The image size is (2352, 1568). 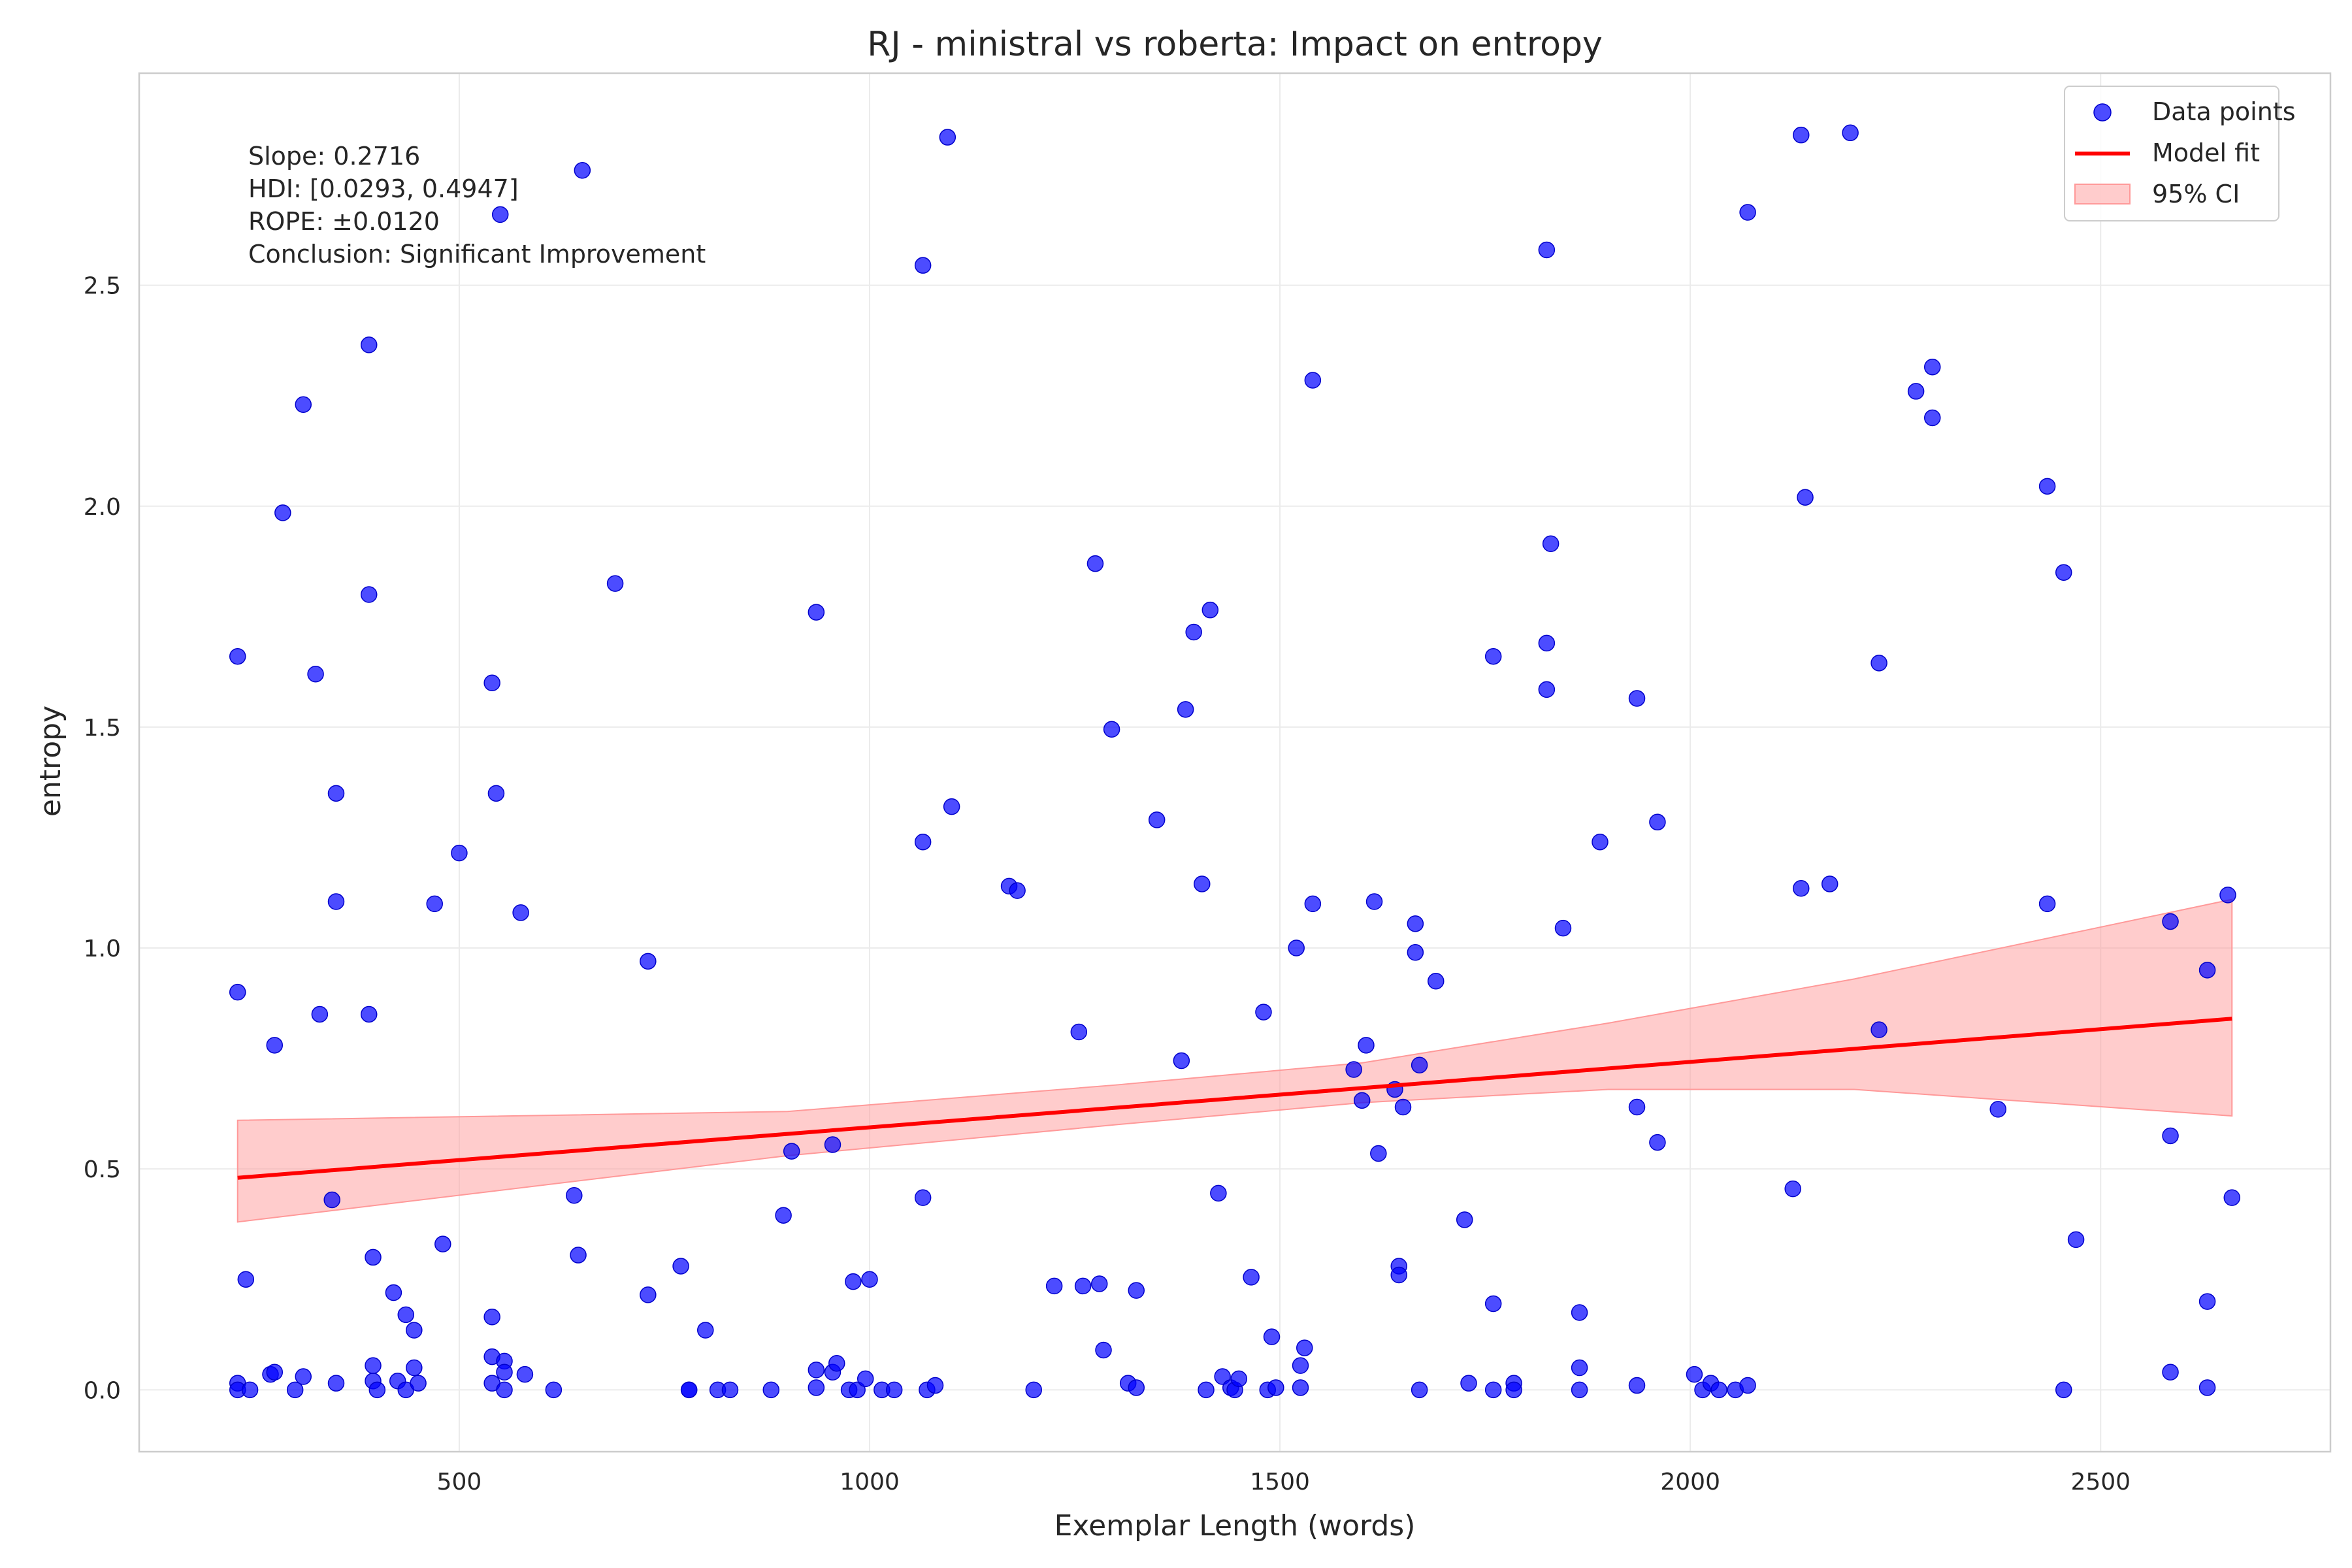 What do you see at coordinates (2224, 111) in the screenshot?
I see `legend-points-label: Data points` at bounding box center [2224, 111].